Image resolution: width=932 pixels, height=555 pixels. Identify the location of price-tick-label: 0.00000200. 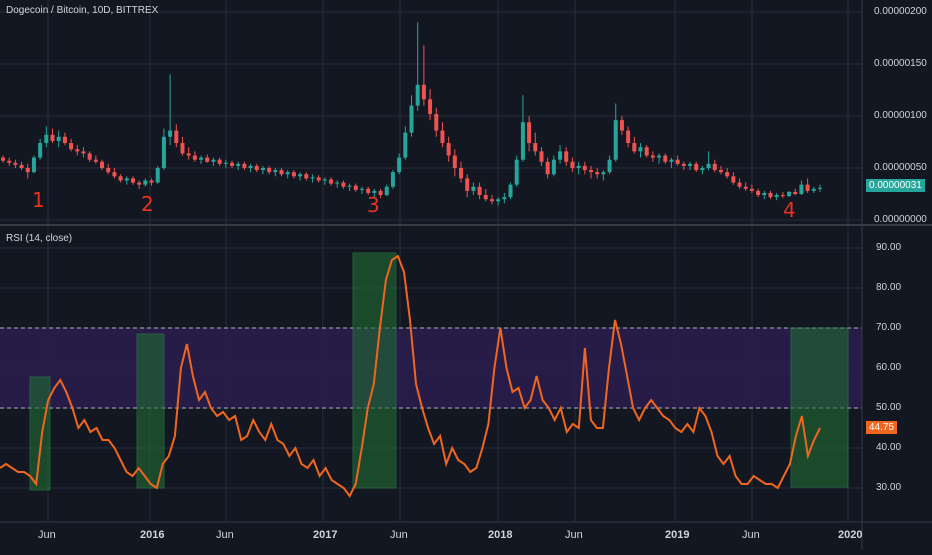
(900, 11).